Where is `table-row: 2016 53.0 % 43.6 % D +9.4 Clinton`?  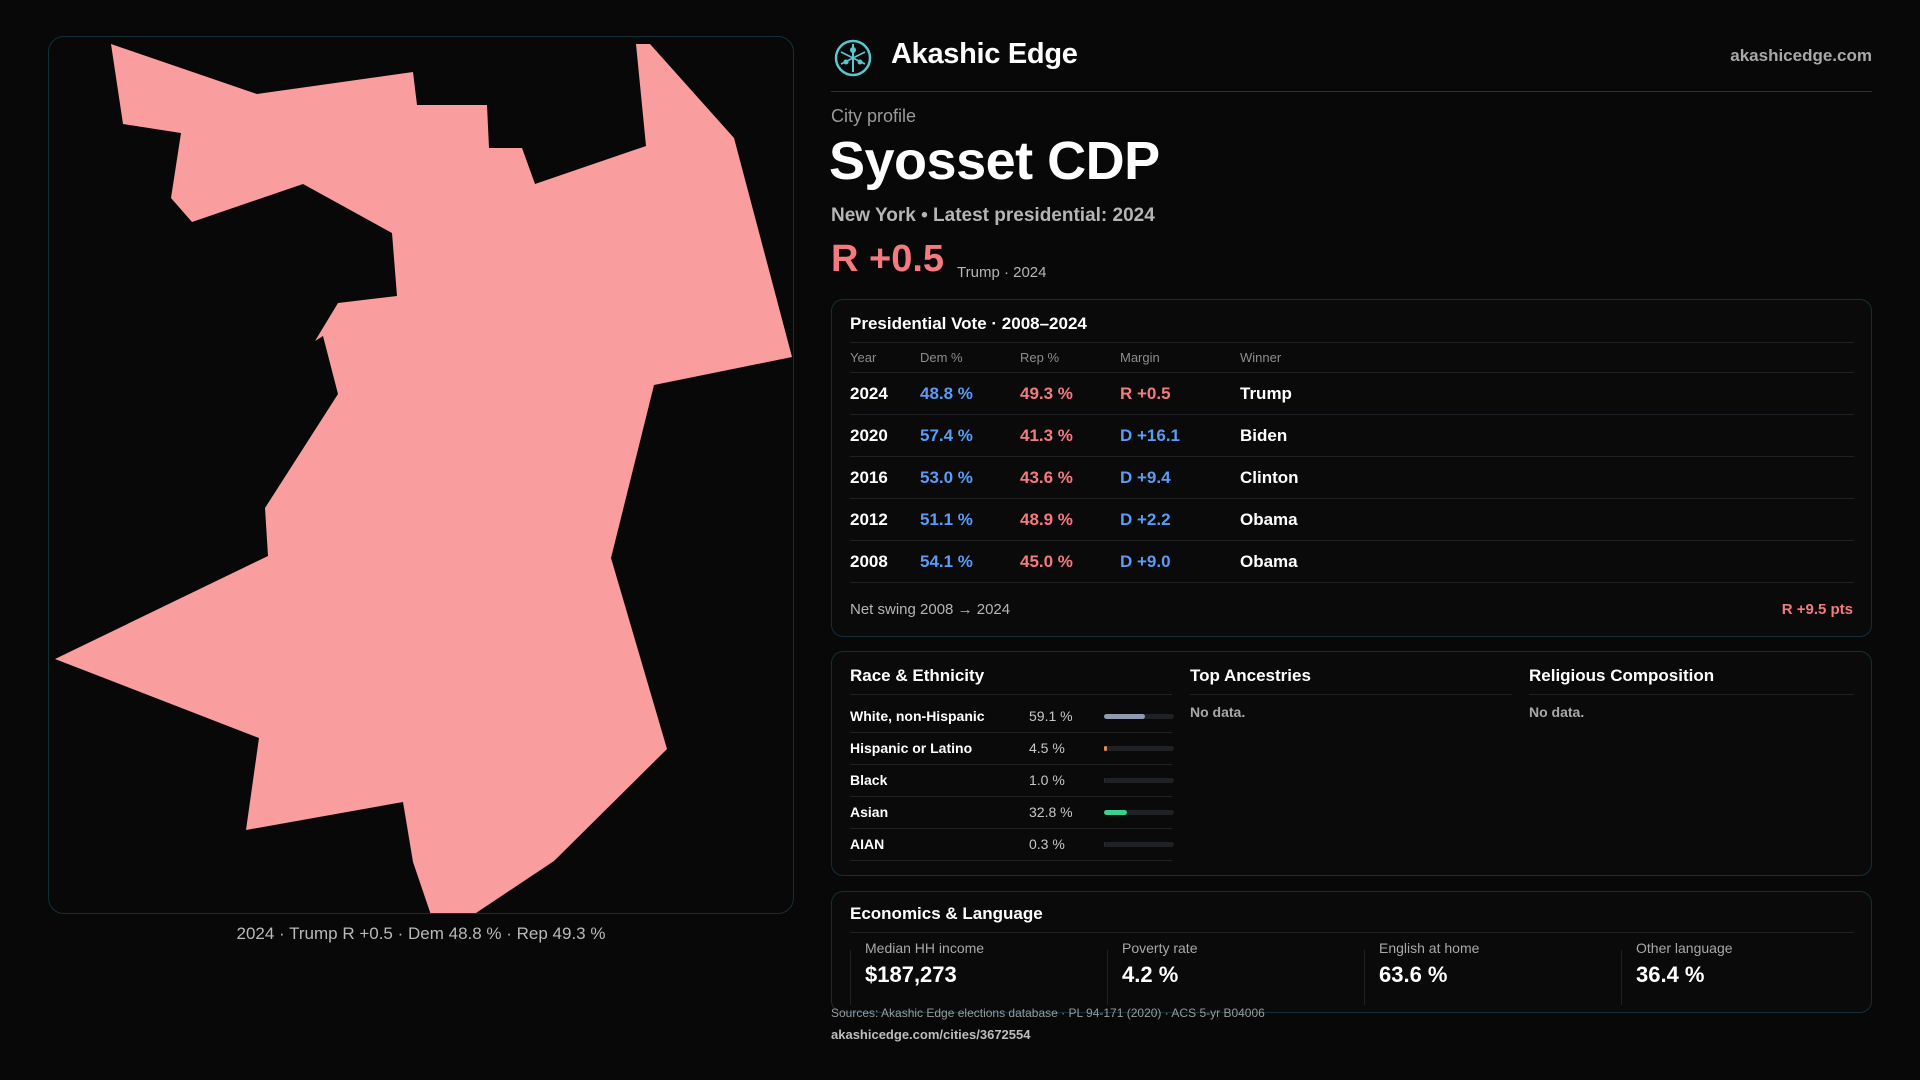
table-row: 2016 53.0 % 43.6 % D +9.4 Clinton is located at coordinates (1352, 477).